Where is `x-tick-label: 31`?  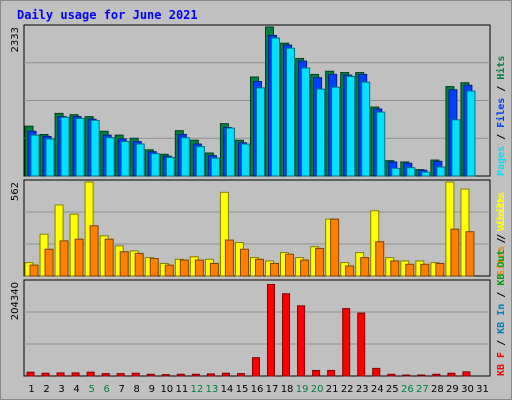
x-tick-label: 31 is located at coordinates (482, 389).